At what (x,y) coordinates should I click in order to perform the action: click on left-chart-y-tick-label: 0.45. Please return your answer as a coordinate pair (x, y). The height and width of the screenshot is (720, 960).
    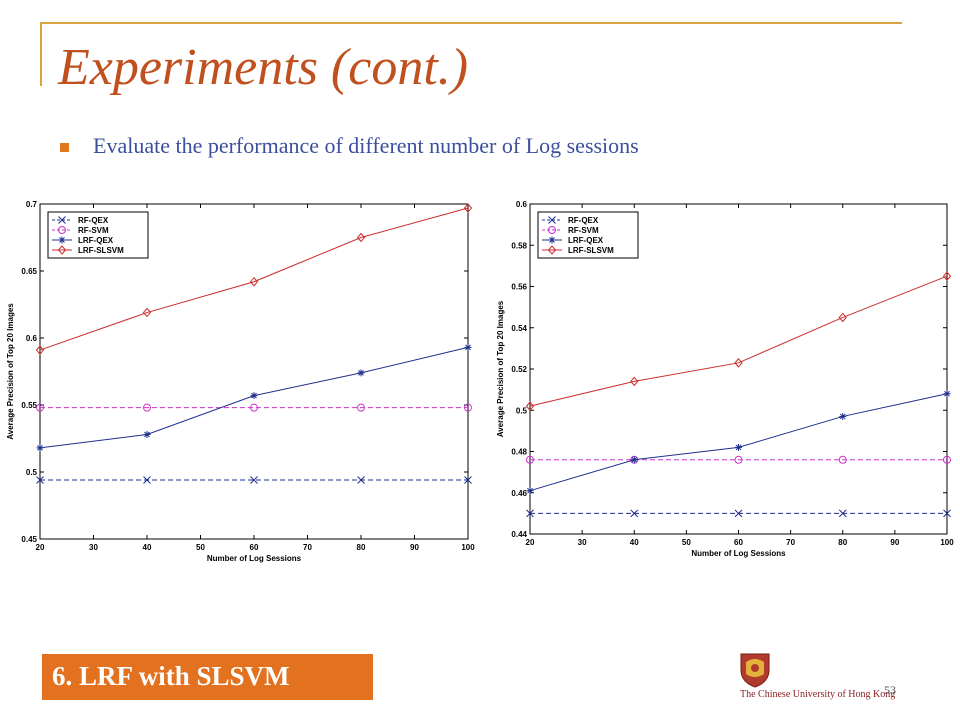
    Looking at the image, I should click on (29, 539).